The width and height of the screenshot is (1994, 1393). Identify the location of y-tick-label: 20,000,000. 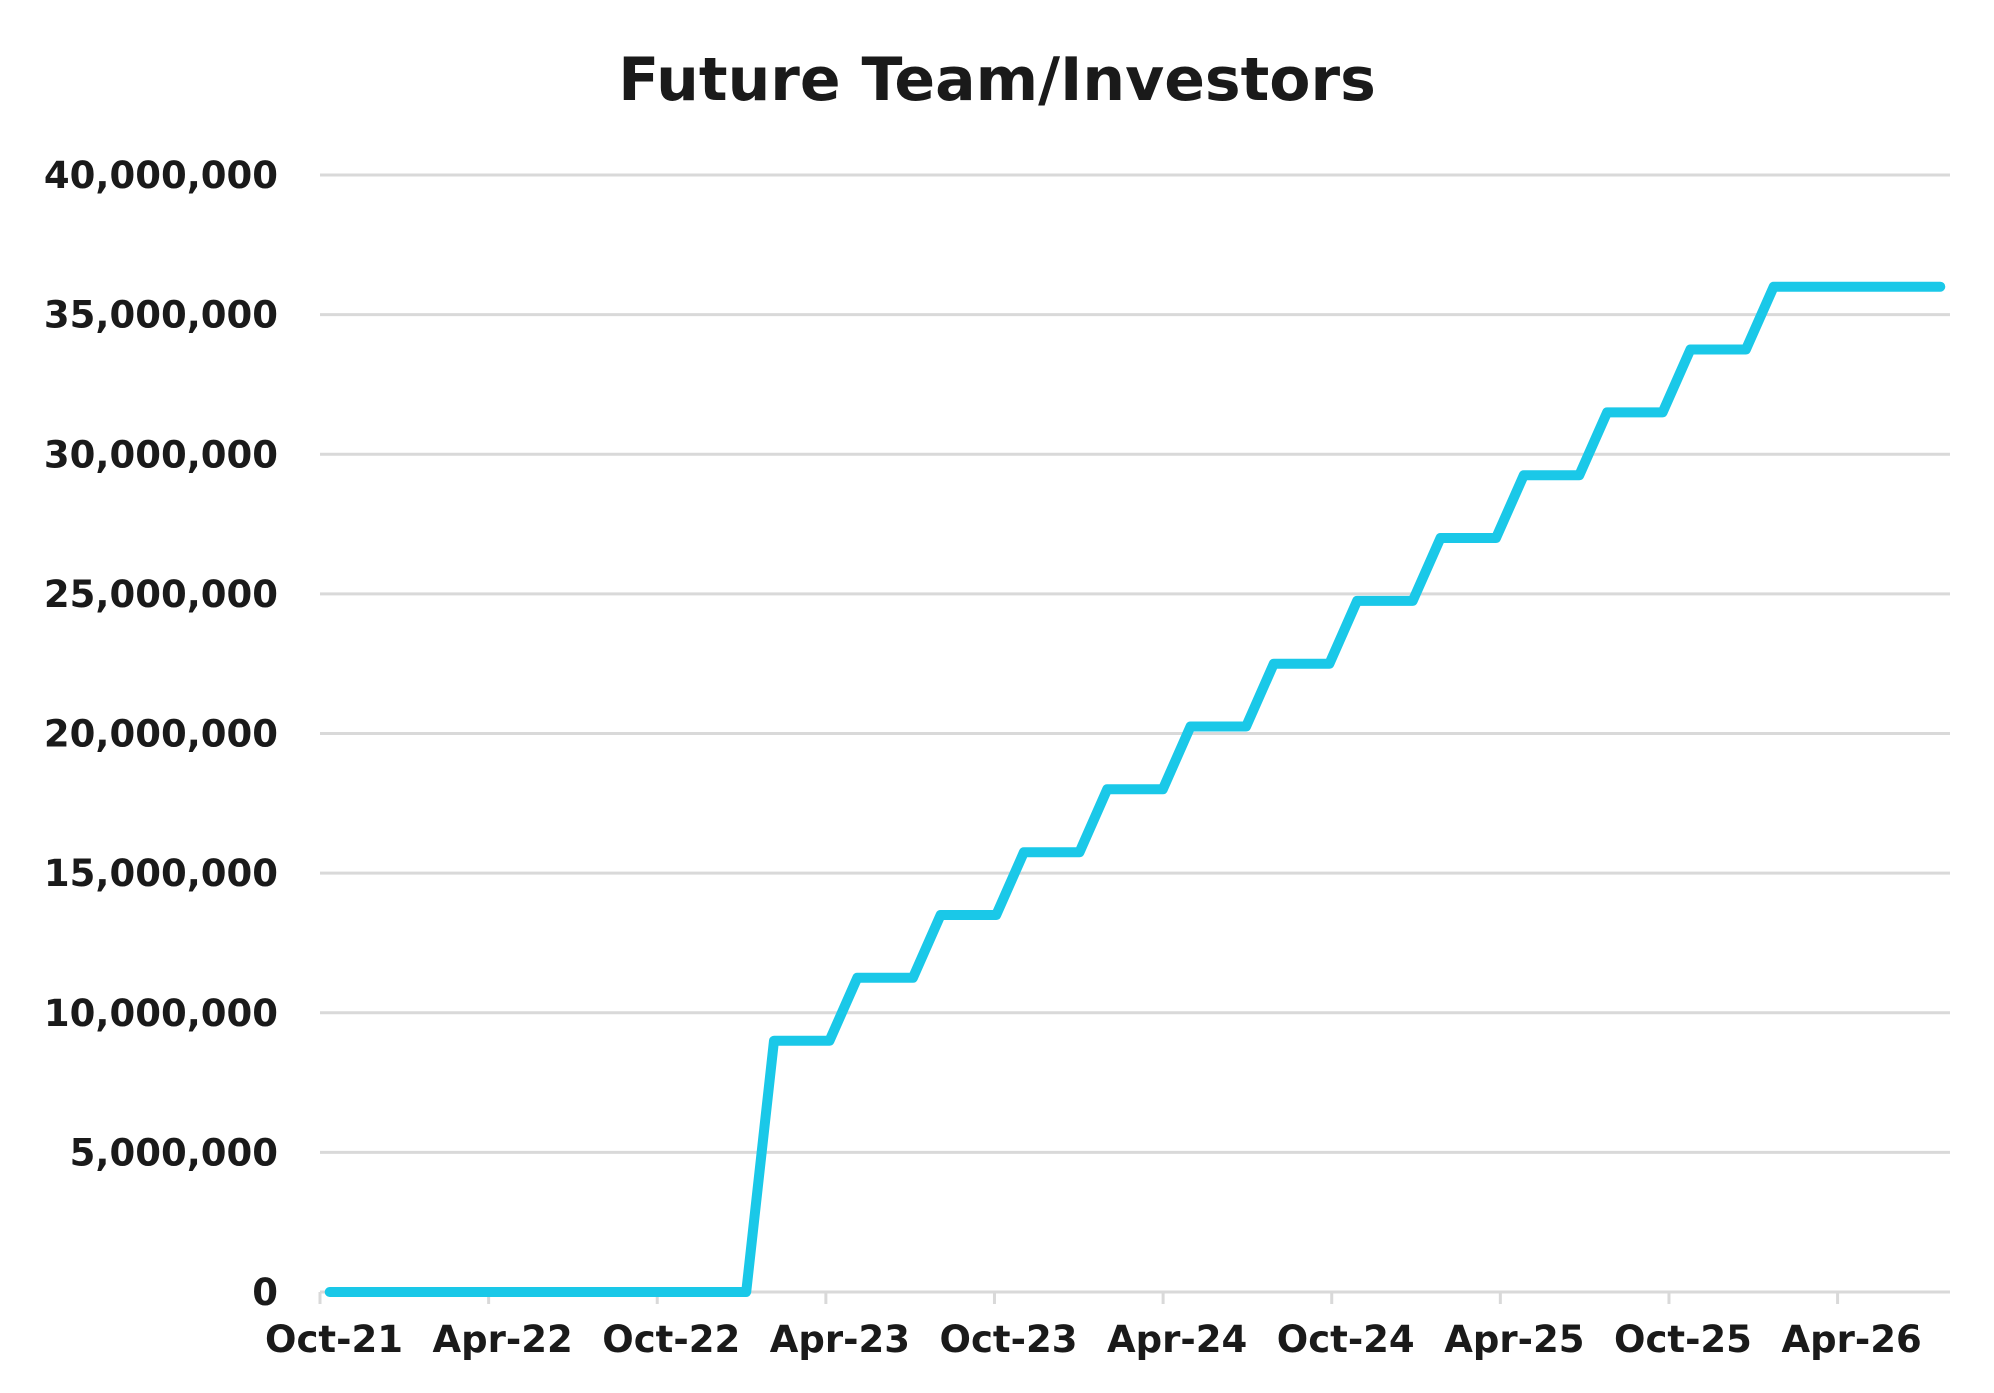
(161, 734).